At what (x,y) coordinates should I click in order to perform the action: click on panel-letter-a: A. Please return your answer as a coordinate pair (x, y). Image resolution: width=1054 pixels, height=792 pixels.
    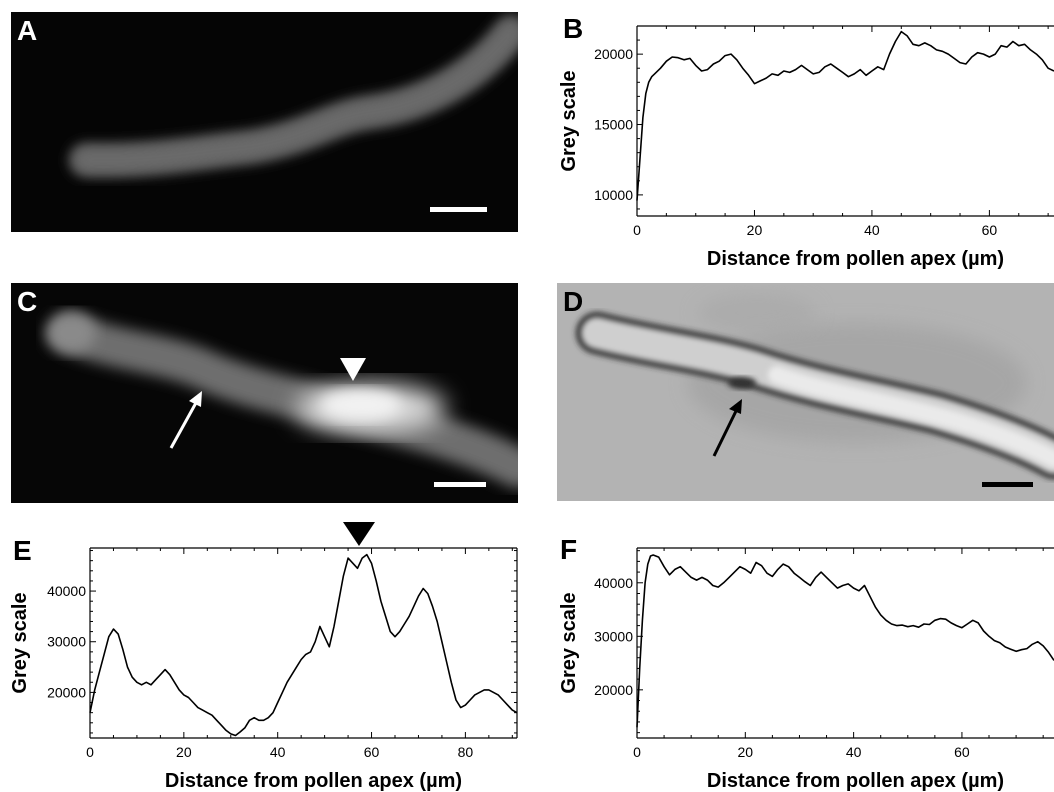
    Looking at the image, I should click on (27, 30).